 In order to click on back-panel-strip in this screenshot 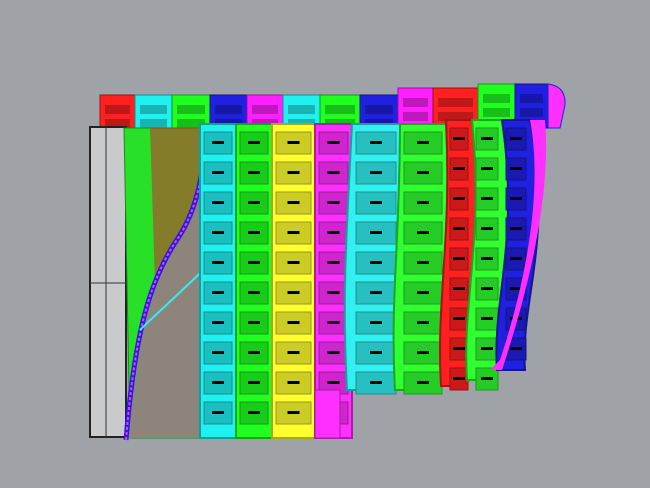, I will do `click(415, 108)`.